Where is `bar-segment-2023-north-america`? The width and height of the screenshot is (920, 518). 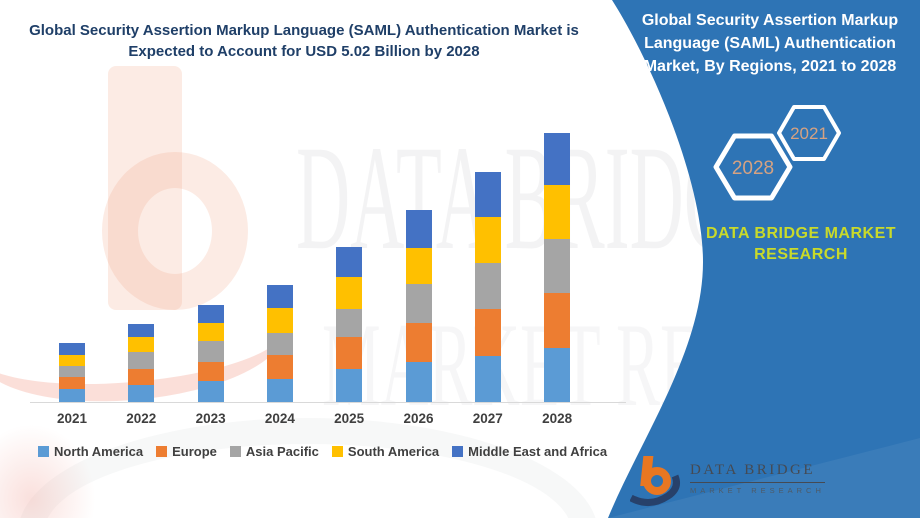
bar-segment-2023-north-america is located at coordinates (210, 391).